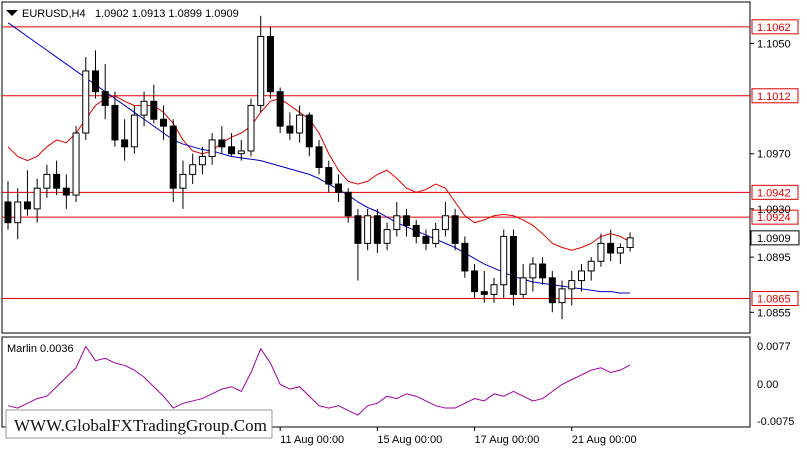 The image size is (807, 452). Describe the element at coordinates (507, 440) in the screenshot. I see `time-axis-label: 17 Aug 00:00` at that location.